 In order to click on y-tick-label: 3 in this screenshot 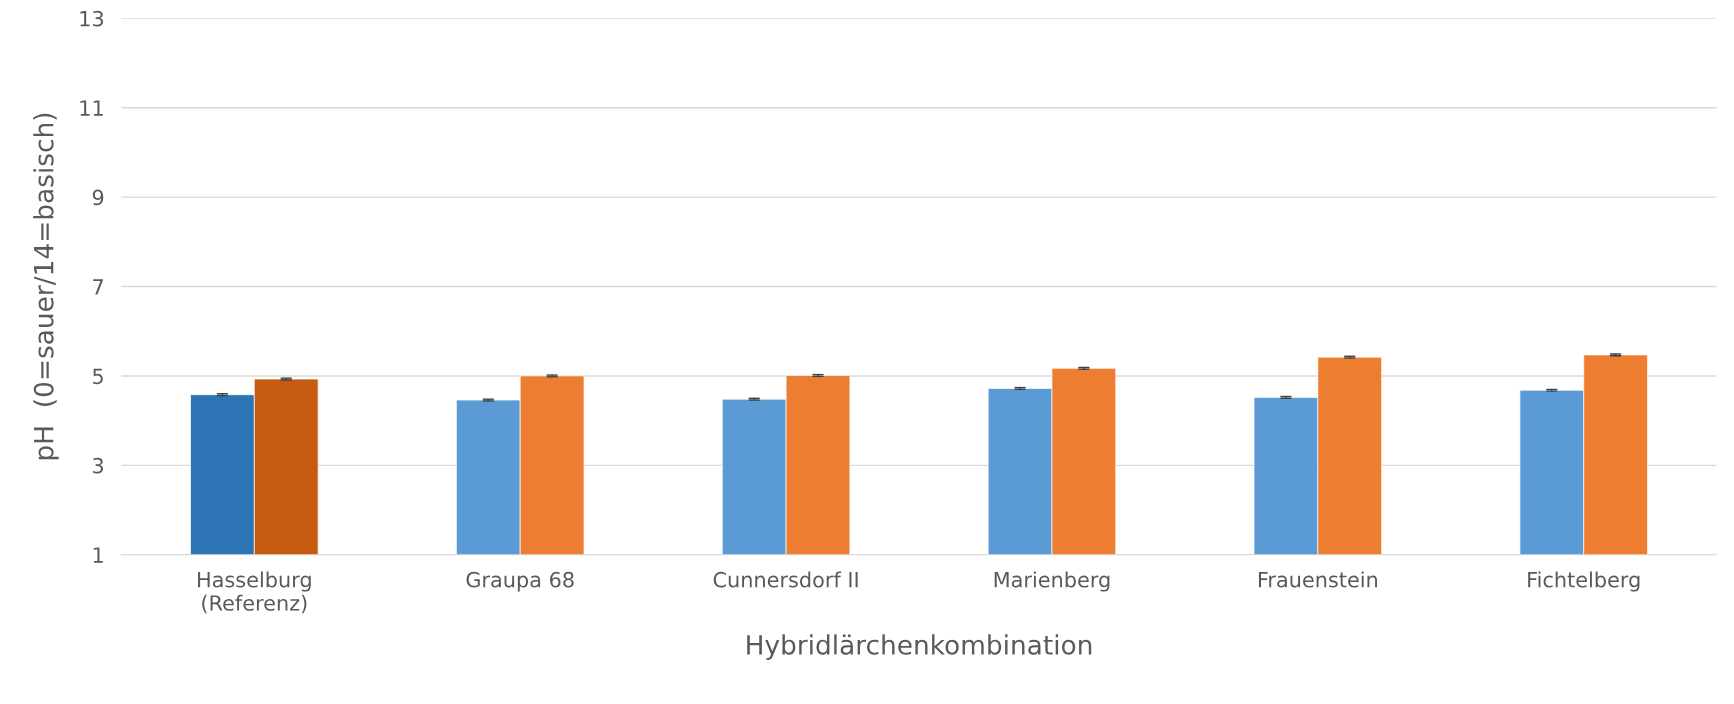, I will do `click(98, 465)`.